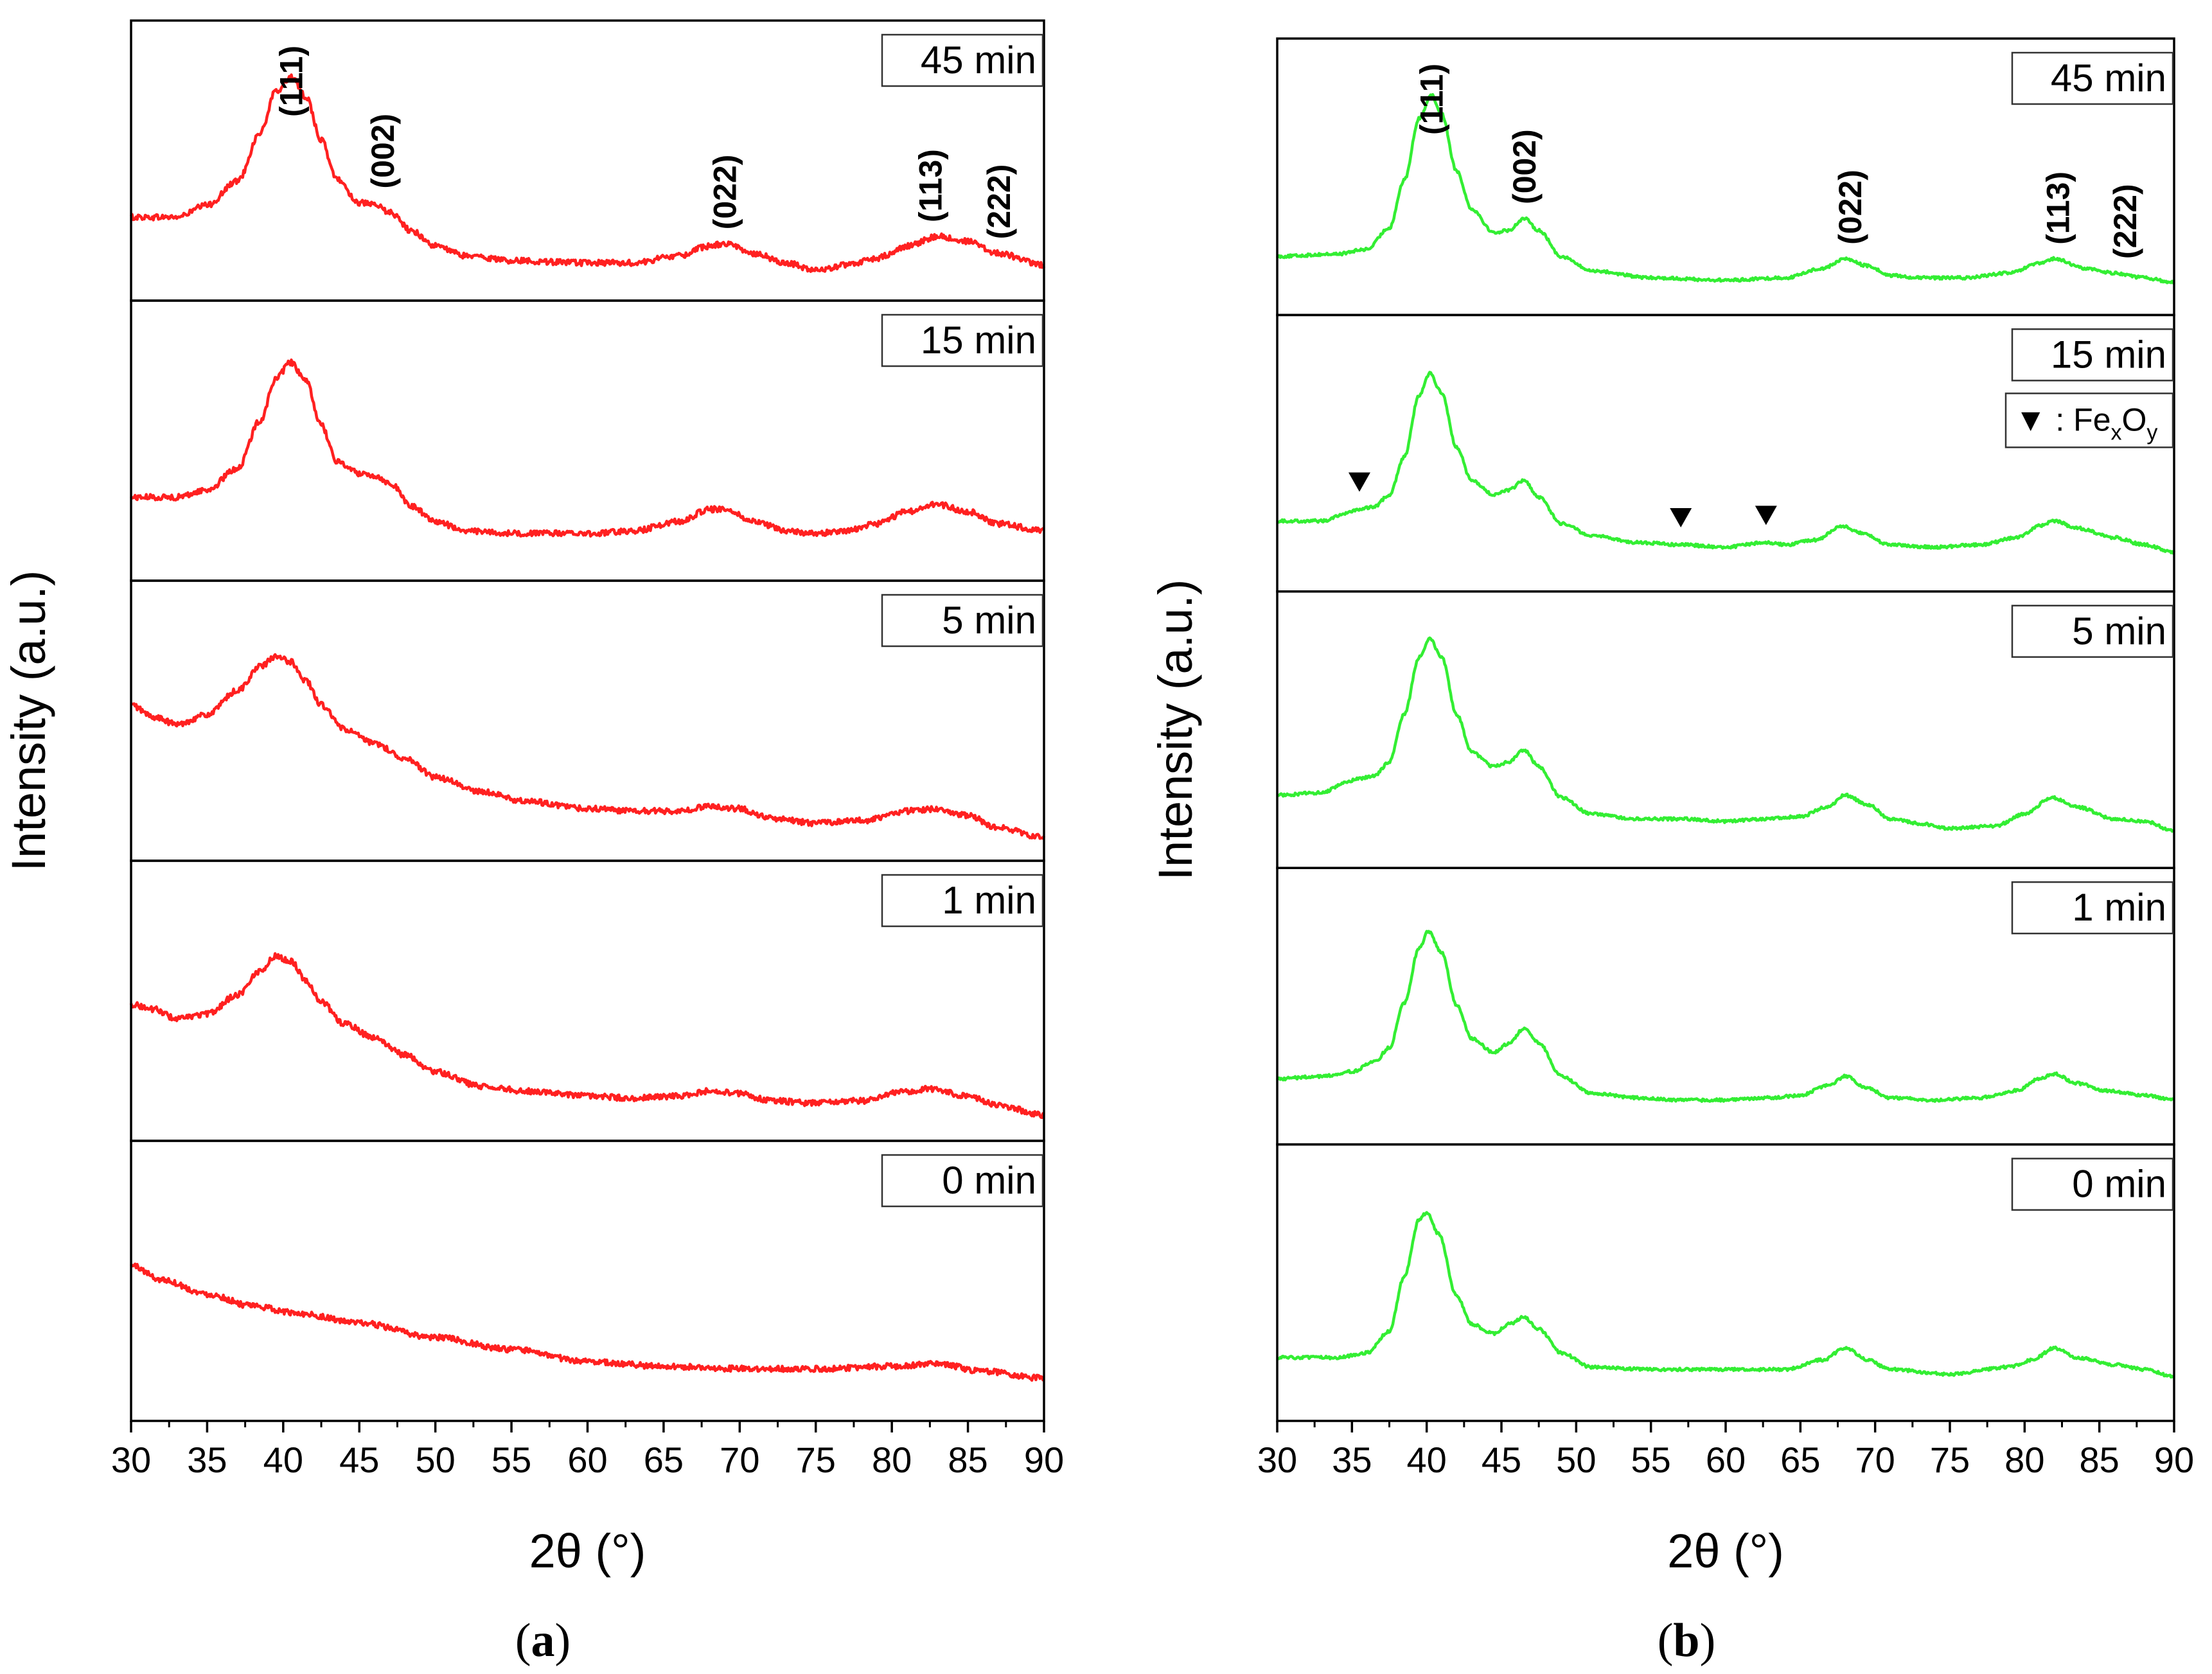 This screenshot has width=2212, height=1674. I want to click on legend-text-part-1: x, so click(2116, 433).